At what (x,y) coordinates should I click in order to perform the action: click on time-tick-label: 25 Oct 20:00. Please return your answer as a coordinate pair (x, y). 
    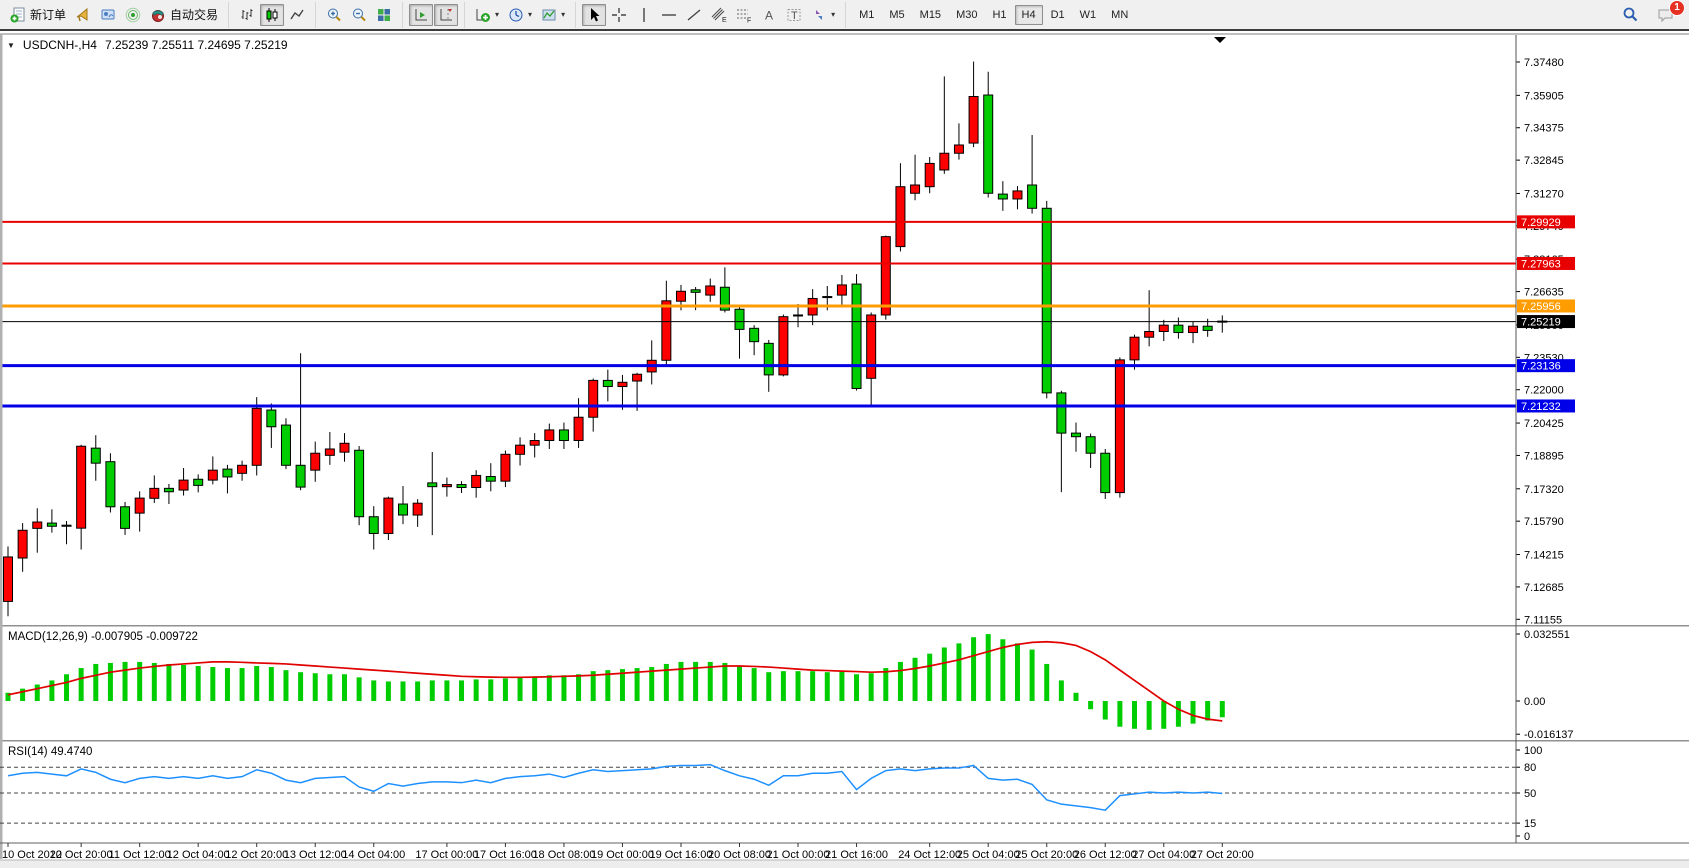
    Looking at the image, I should click on (1046, 855).